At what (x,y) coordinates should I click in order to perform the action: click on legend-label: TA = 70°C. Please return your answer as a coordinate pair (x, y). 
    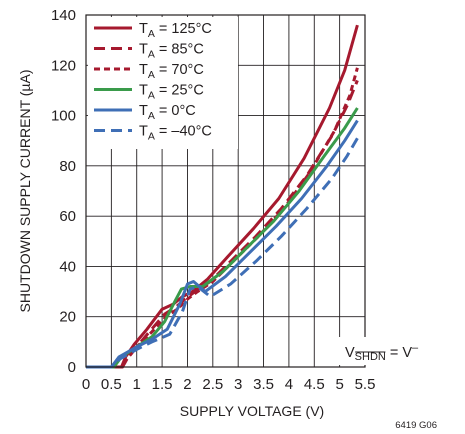
    Looking at the image, I should click on (171, 71).